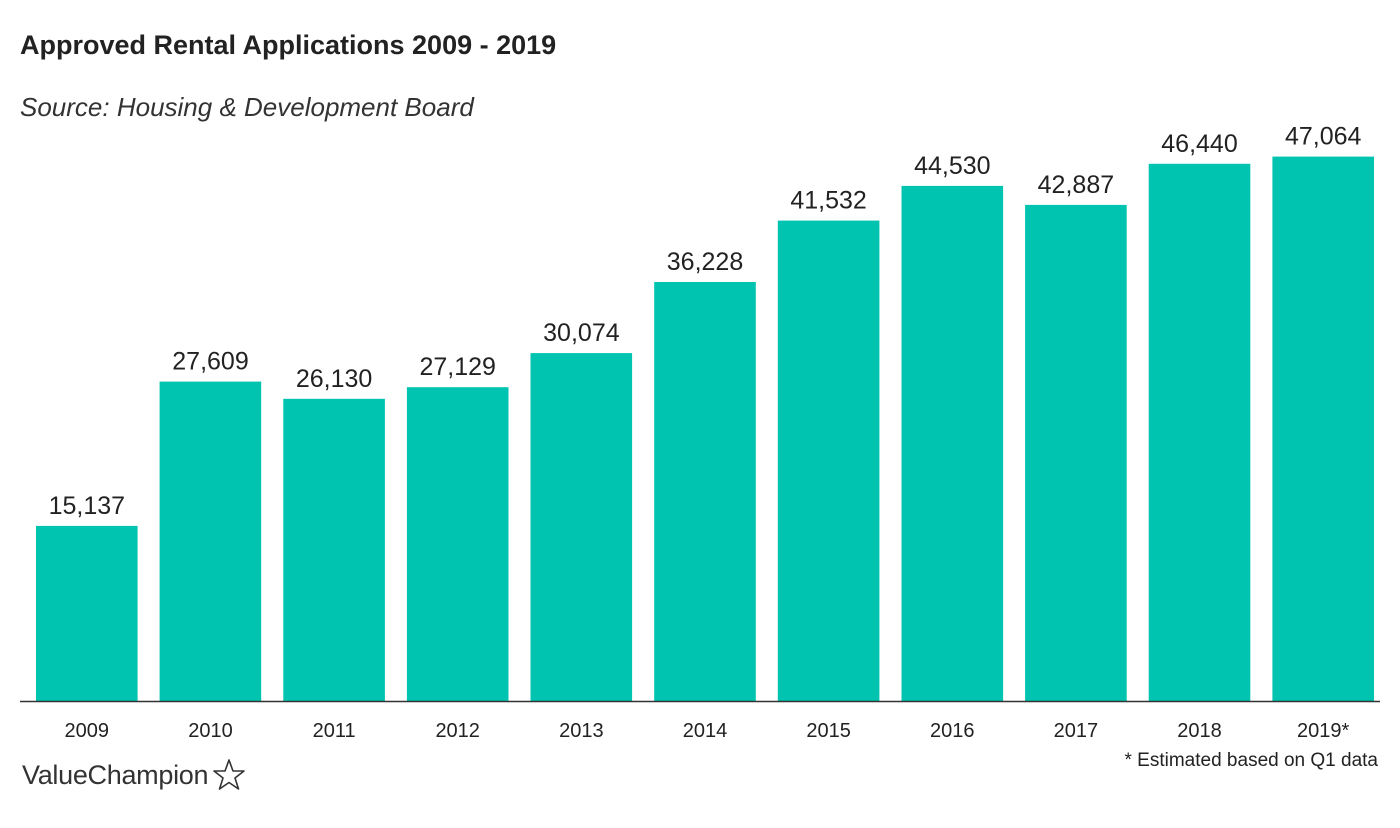  What do you see at coordinates (705, 262) in the screenshot?
I see `data-label-2014: 36,228` at bounding box center [705, 262].